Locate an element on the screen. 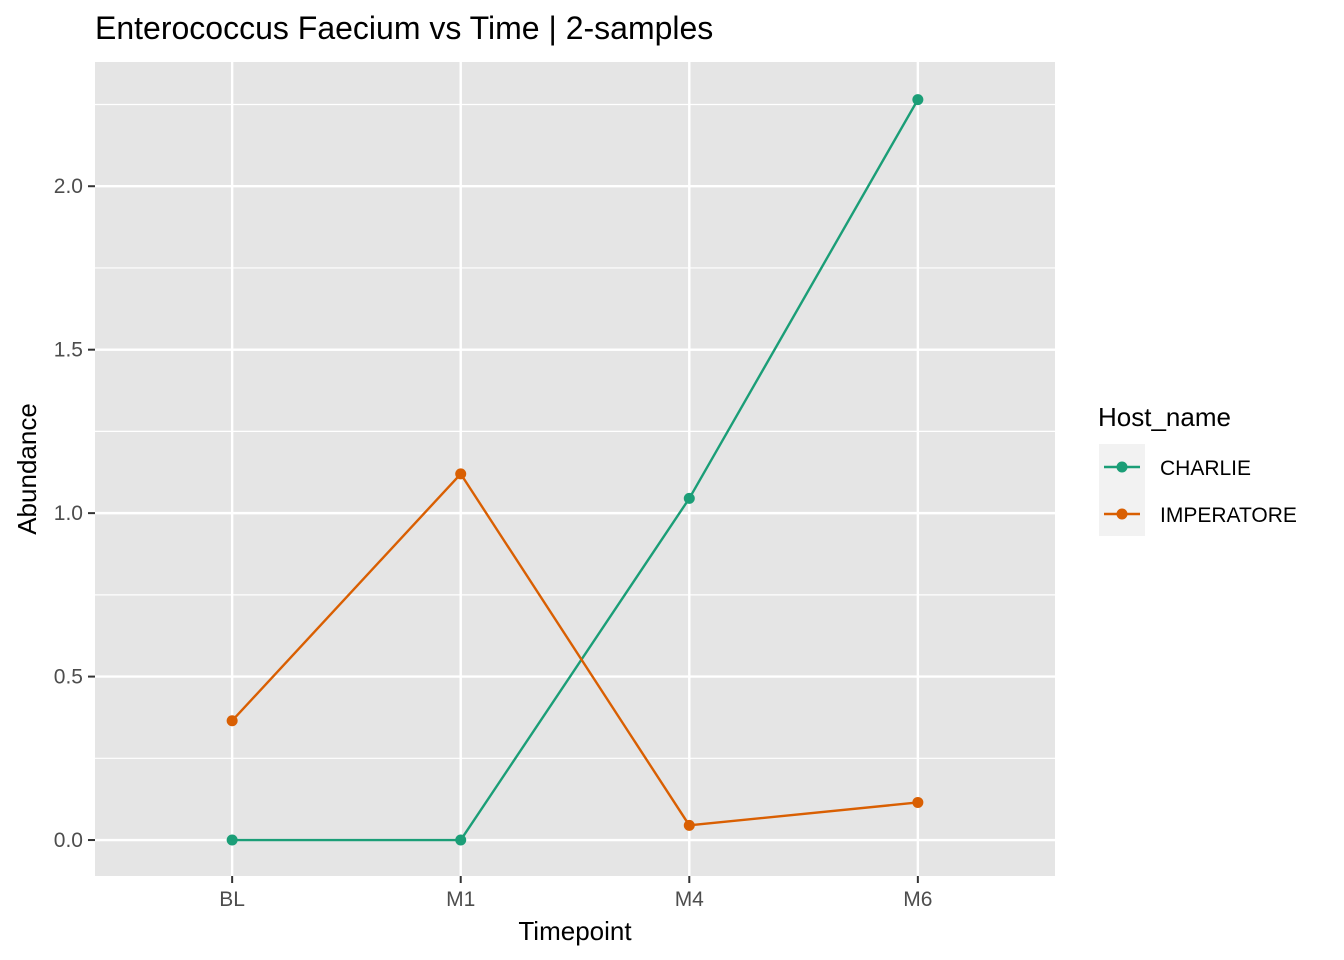  legend-key-background is located at coordinates (1122, 490).